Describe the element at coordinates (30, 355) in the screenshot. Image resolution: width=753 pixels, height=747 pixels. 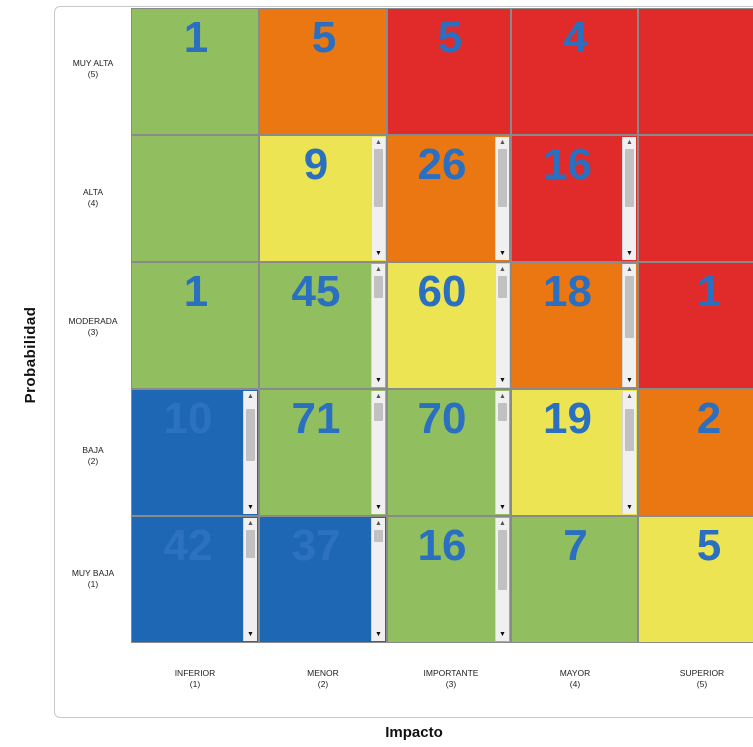
I see `y-axis-label: Probabilidad` at that location.